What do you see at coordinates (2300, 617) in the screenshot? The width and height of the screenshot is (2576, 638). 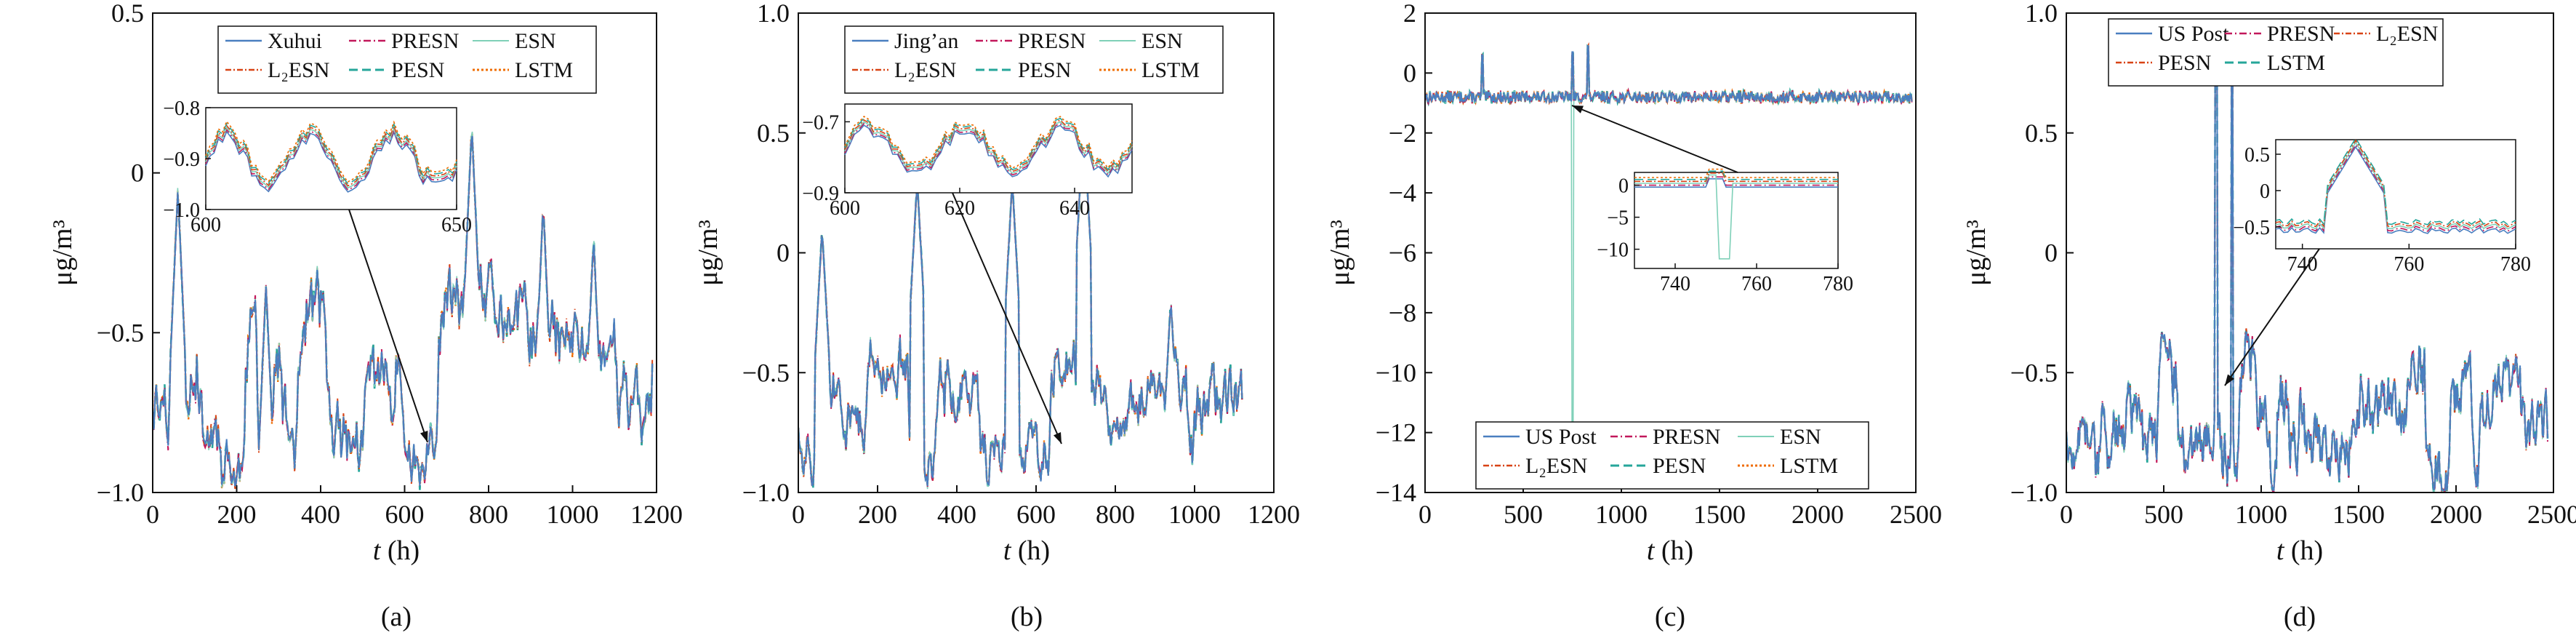 I see `panel-label: (d)` at bounding box center [2300, 617].